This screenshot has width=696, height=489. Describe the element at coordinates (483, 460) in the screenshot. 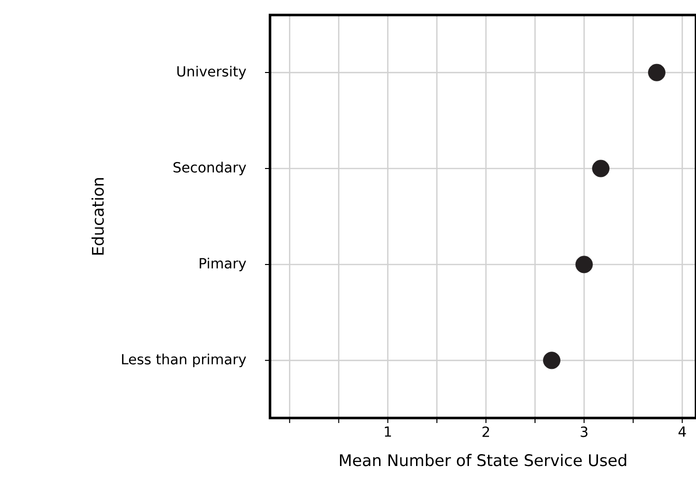

I see `x-axis-title: Mean Number of State Service Used` at that location.